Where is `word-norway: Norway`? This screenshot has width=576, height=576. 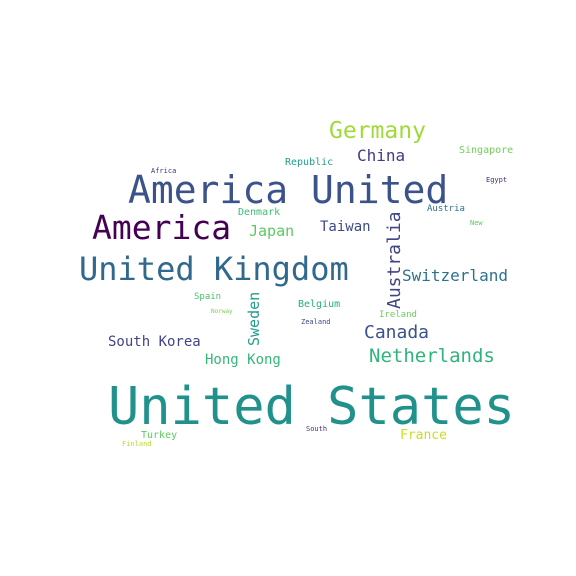 word-norway: Norway is located at coordinates (222, 311).